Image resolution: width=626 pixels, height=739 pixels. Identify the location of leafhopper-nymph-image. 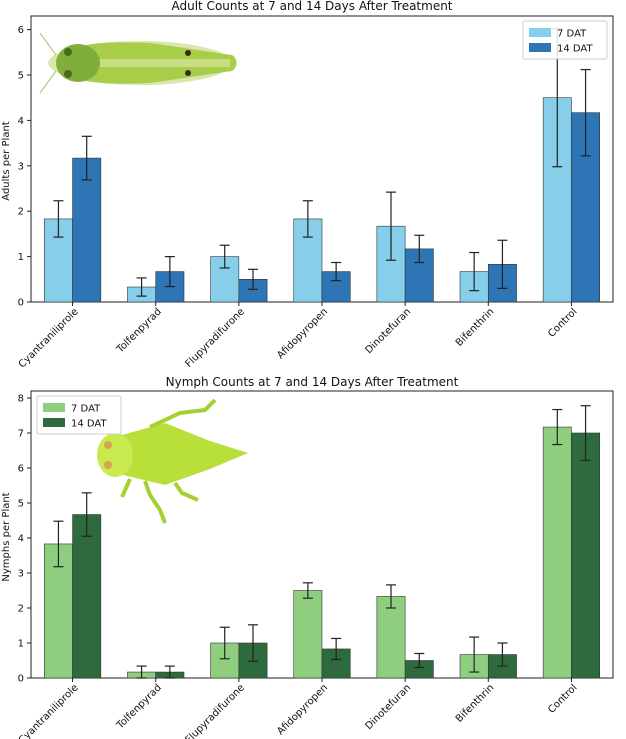
(172, 461).